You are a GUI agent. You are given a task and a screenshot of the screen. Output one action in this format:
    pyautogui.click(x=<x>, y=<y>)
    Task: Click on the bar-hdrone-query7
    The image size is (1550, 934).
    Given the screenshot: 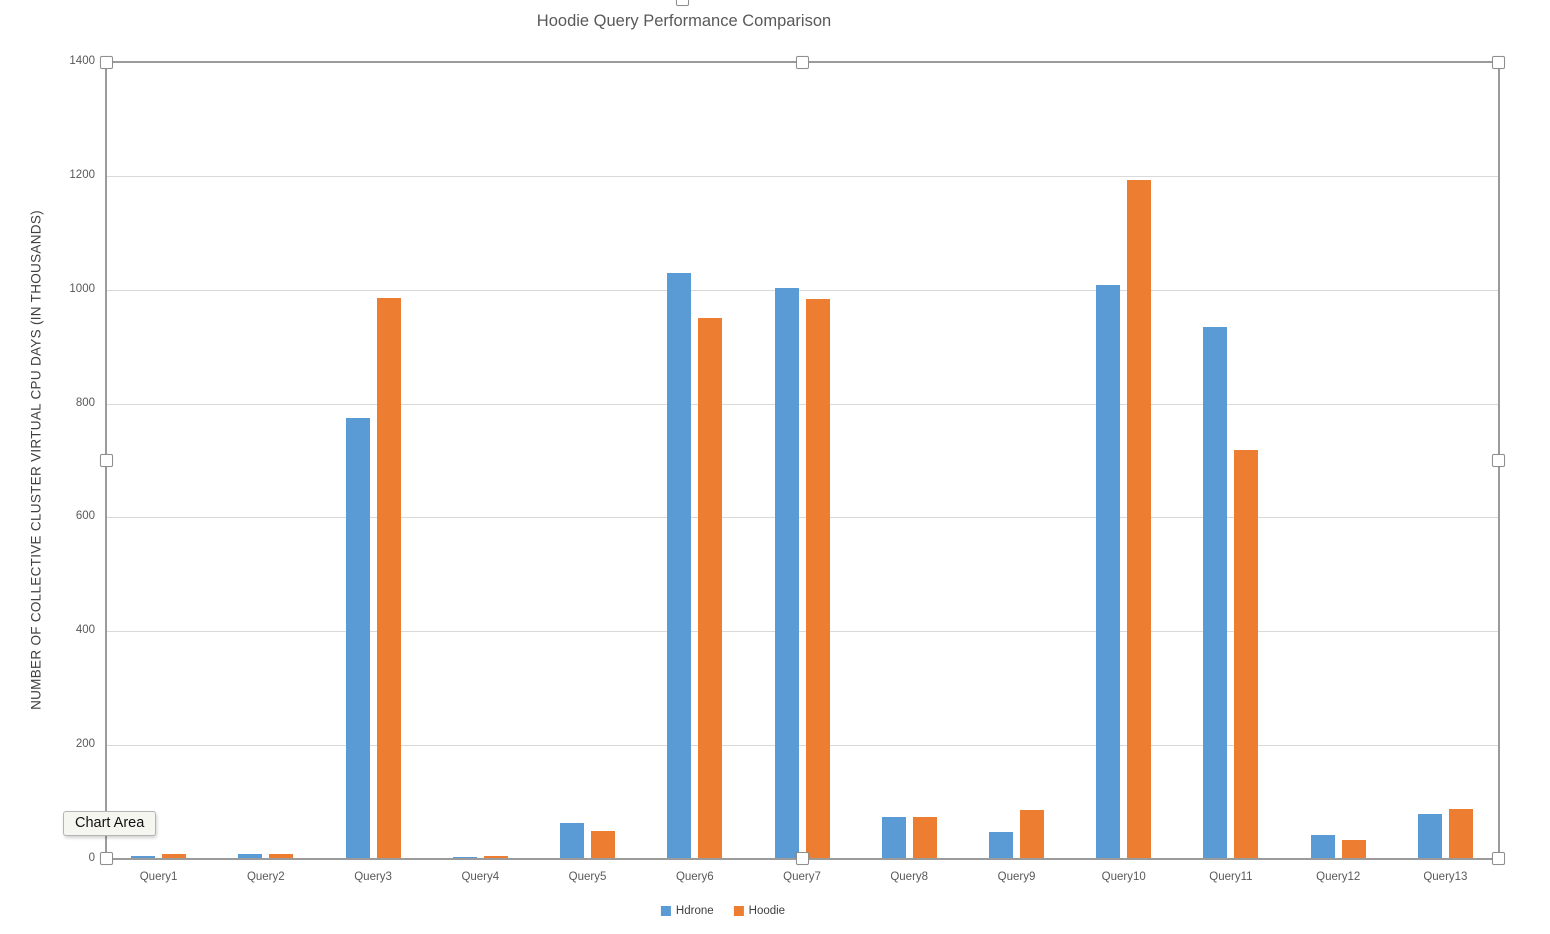 What is the action you would take?
    pyautogui.click(x=786, y=573)
    